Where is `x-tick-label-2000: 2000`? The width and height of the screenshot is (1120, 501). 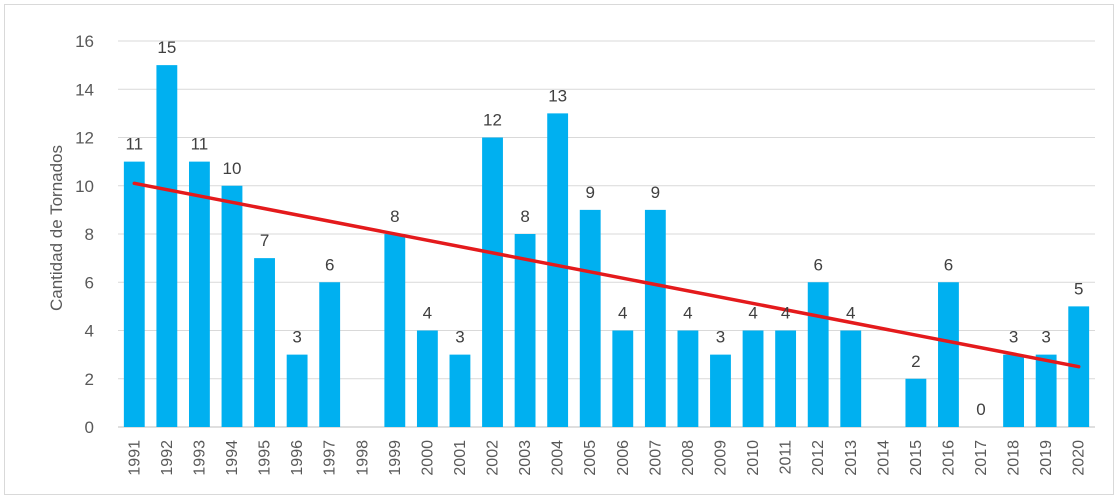 x-tick-label-2000: 2000 is located at coordinates (427, 458).